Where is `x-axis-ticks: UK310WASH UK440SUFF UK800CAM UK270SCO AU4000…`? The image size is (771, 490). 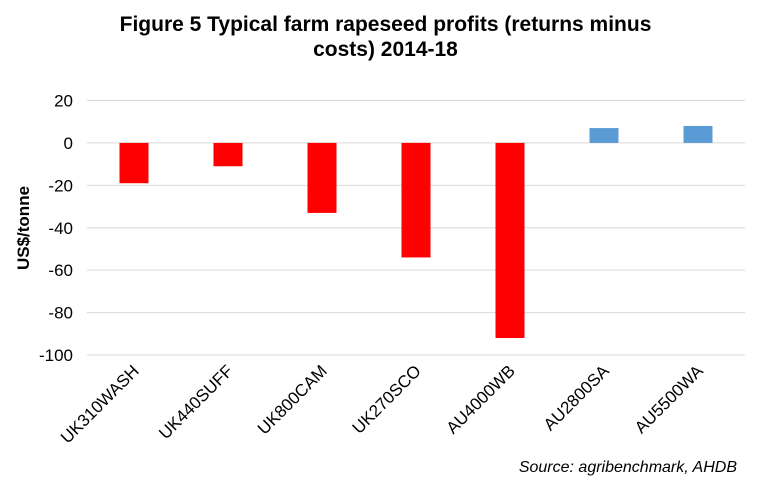
x-axis-ticks: UK310WASH UK440SUFF UK800CAM UK270SCO AU4000… is located at coordinates (382, 404).